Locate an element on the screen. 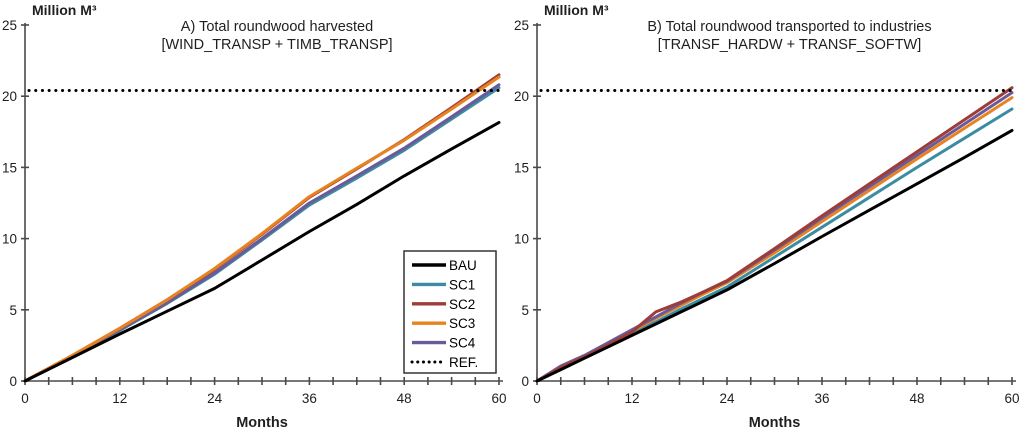  legend: BAU SC1 SC2 SC3 SC4 REF. is located at coordinates (450, 312).